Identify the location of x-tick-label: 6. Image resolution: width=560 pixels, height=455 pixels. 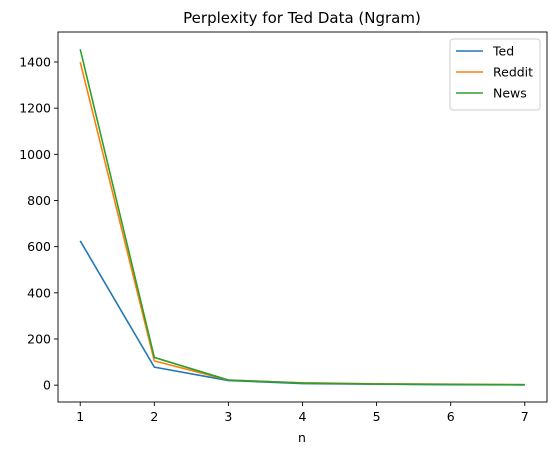
(451, 416).